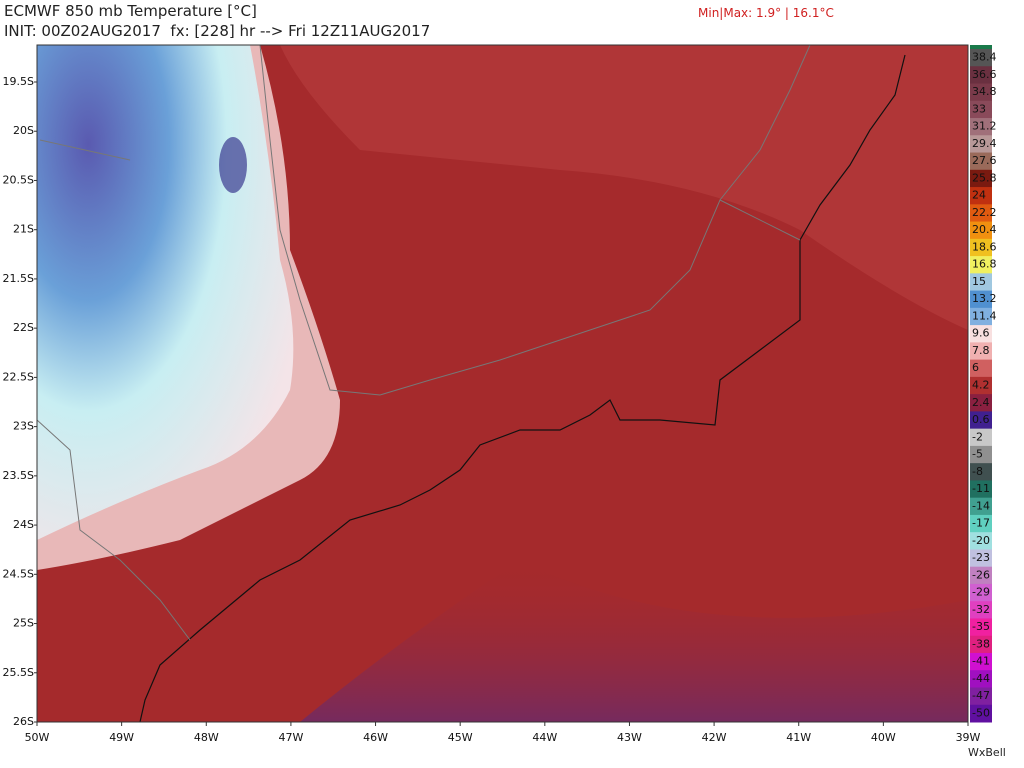  I want to click on legend-label: -50, so click(981, 712).